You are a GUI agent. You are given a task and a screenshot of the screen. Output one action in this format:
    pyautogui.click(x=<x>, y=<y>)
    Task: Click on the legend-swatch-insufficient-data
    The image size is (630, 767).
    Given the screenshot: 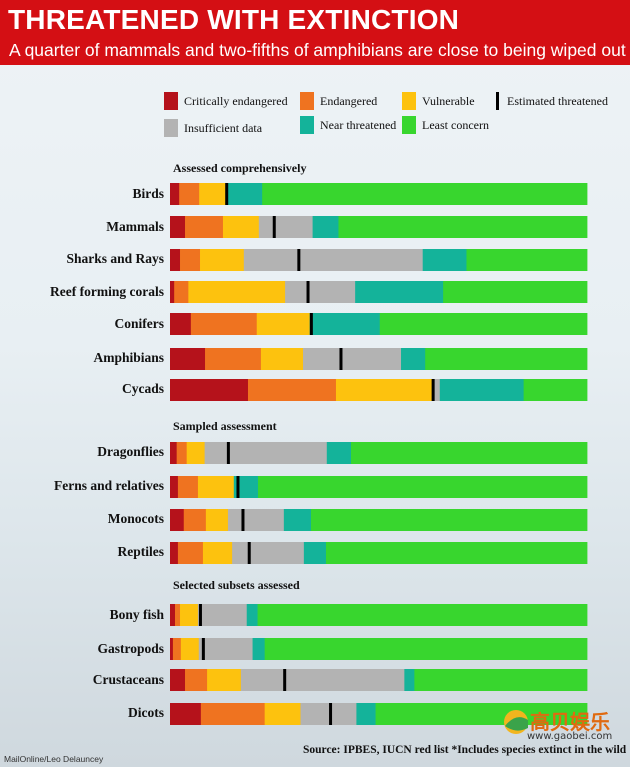 What is the action you would take?
    pyautogui.click(x=171, y=128)
    